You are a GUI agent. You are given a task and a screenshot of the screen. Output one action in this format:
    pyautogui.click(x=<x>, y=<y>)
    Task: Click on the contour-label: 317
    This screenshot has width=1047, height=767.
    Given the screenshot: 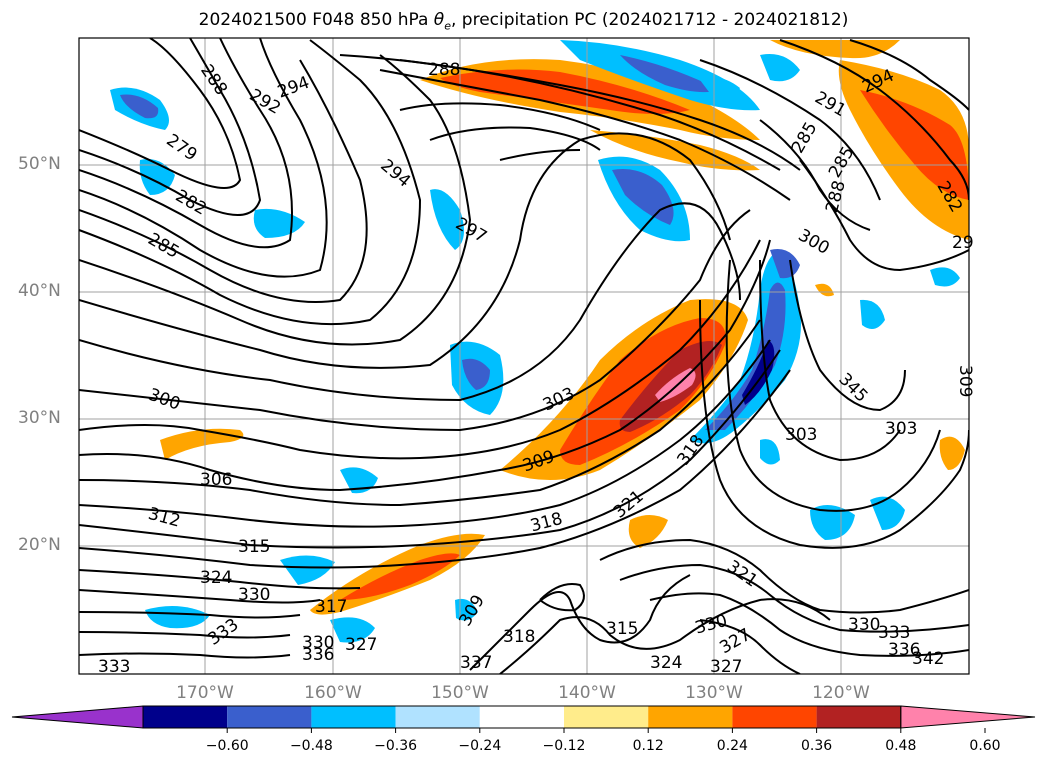 What is the action you would take?
    pyautogui.click(x=331, y=607)
    